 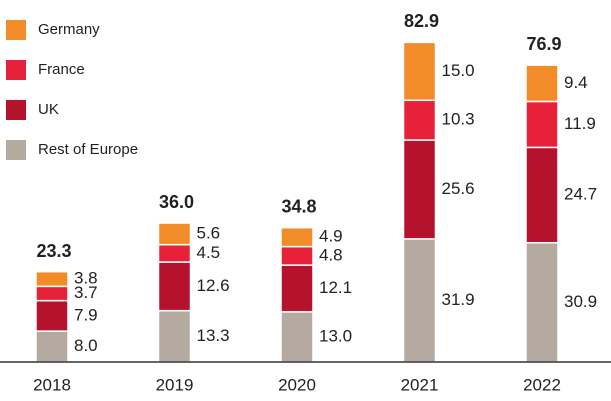 What do you see at coordinates (297, 384) in the screenshot?
I see `x-tick-label: 2020` at bounding box center [297, 384].